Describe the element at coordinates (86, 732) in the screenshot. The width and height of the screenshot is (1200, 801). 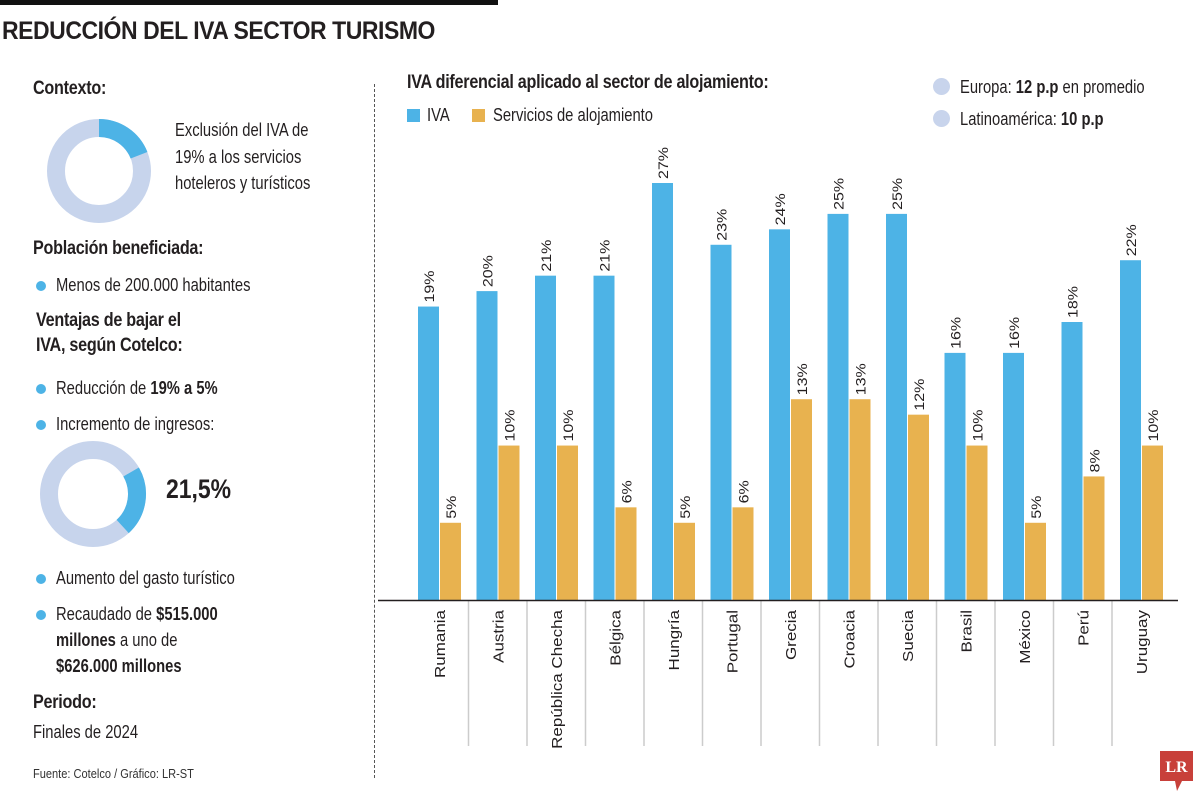
I see `periodo-text: Finales de 2024` at that location.